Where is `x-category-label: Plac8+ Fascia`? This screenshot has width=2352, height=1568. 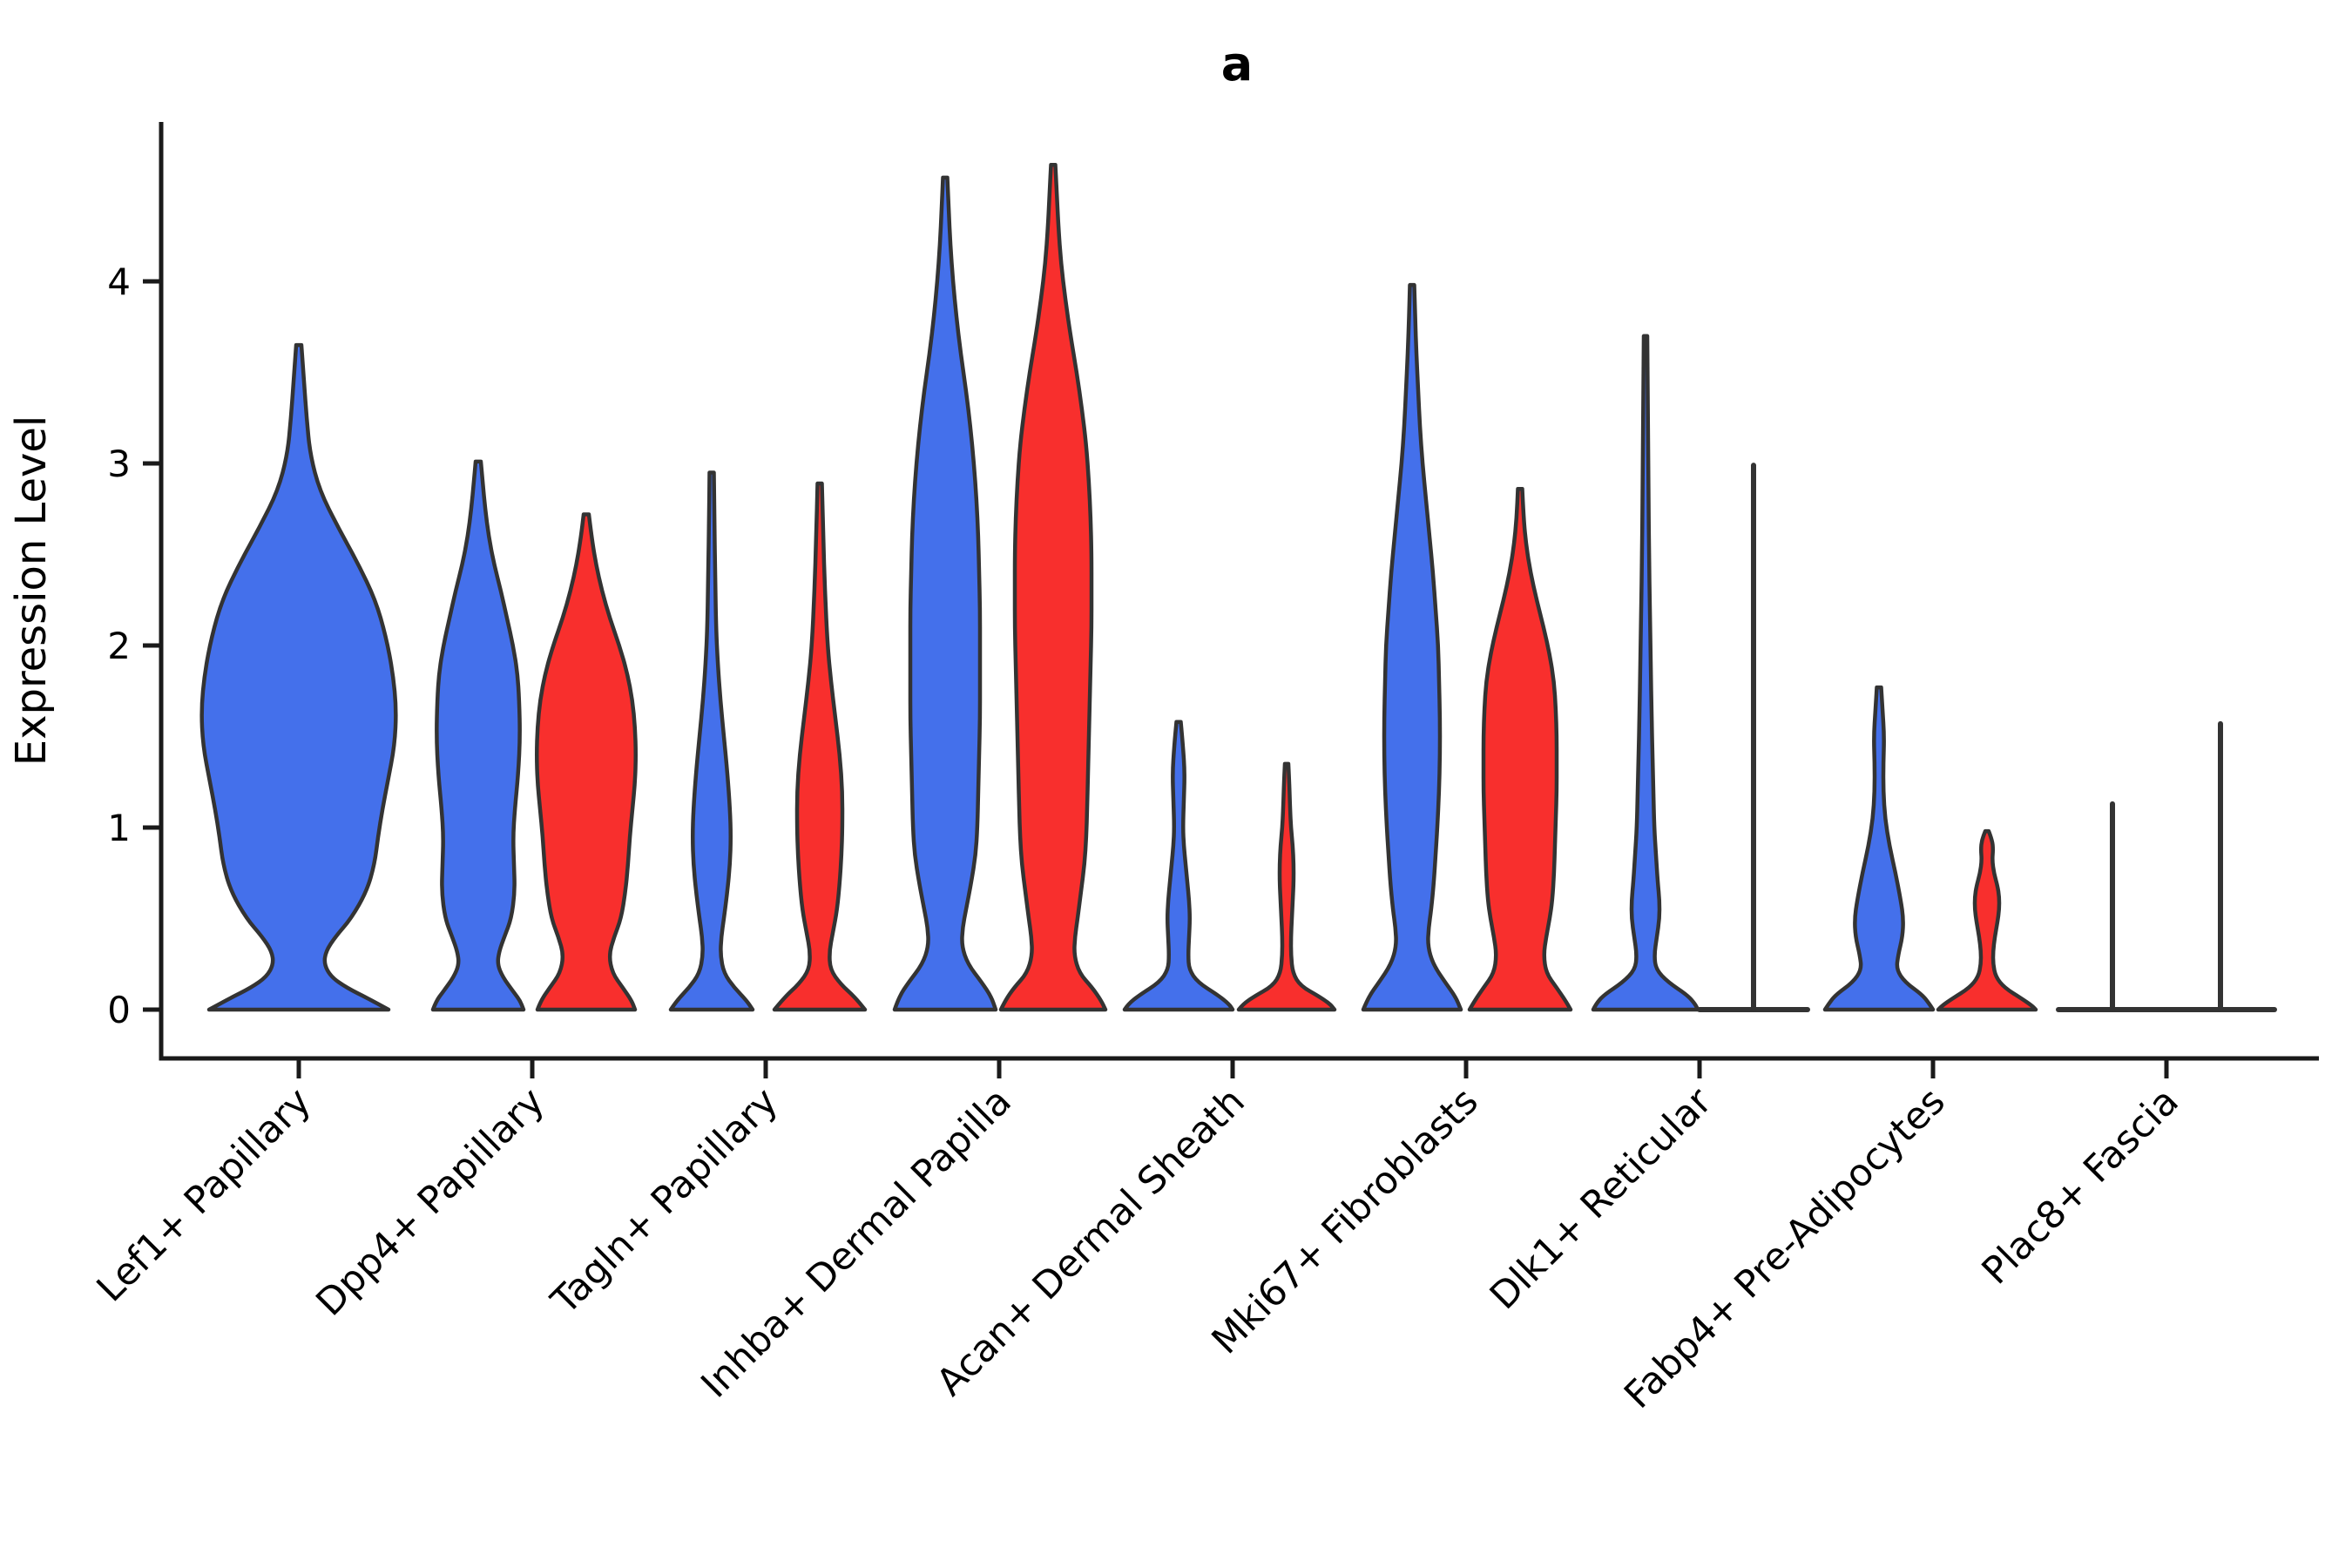
x-category-label: Plac8+ Fascia is located at coordinates (2081, 1186).